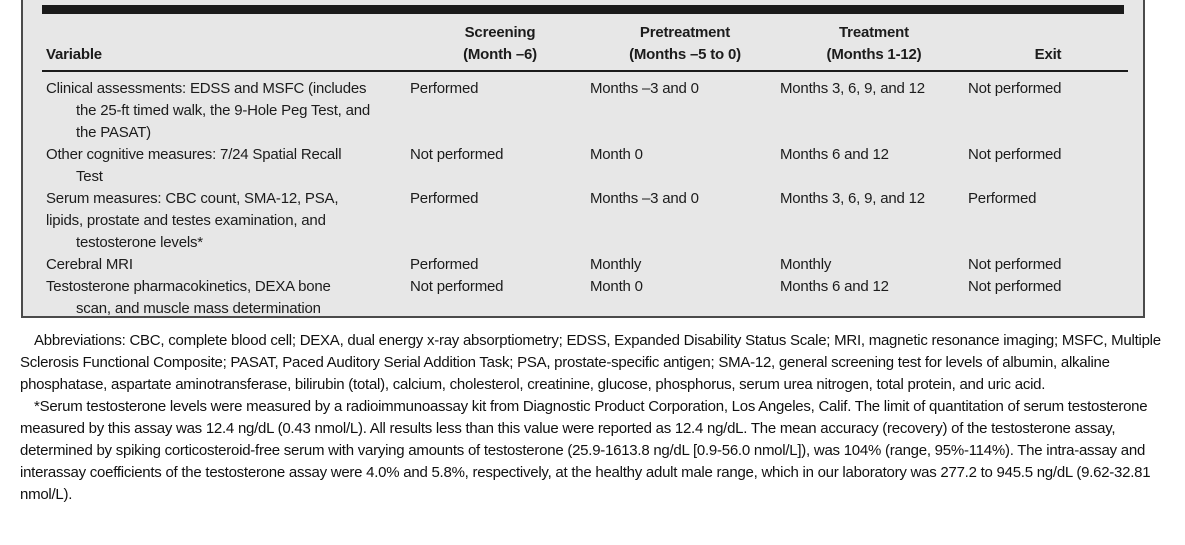 The height and width of the screenshot is (545, 1185). I want to click on column-header-screening: Screening (Month –6), so click(500, 43).